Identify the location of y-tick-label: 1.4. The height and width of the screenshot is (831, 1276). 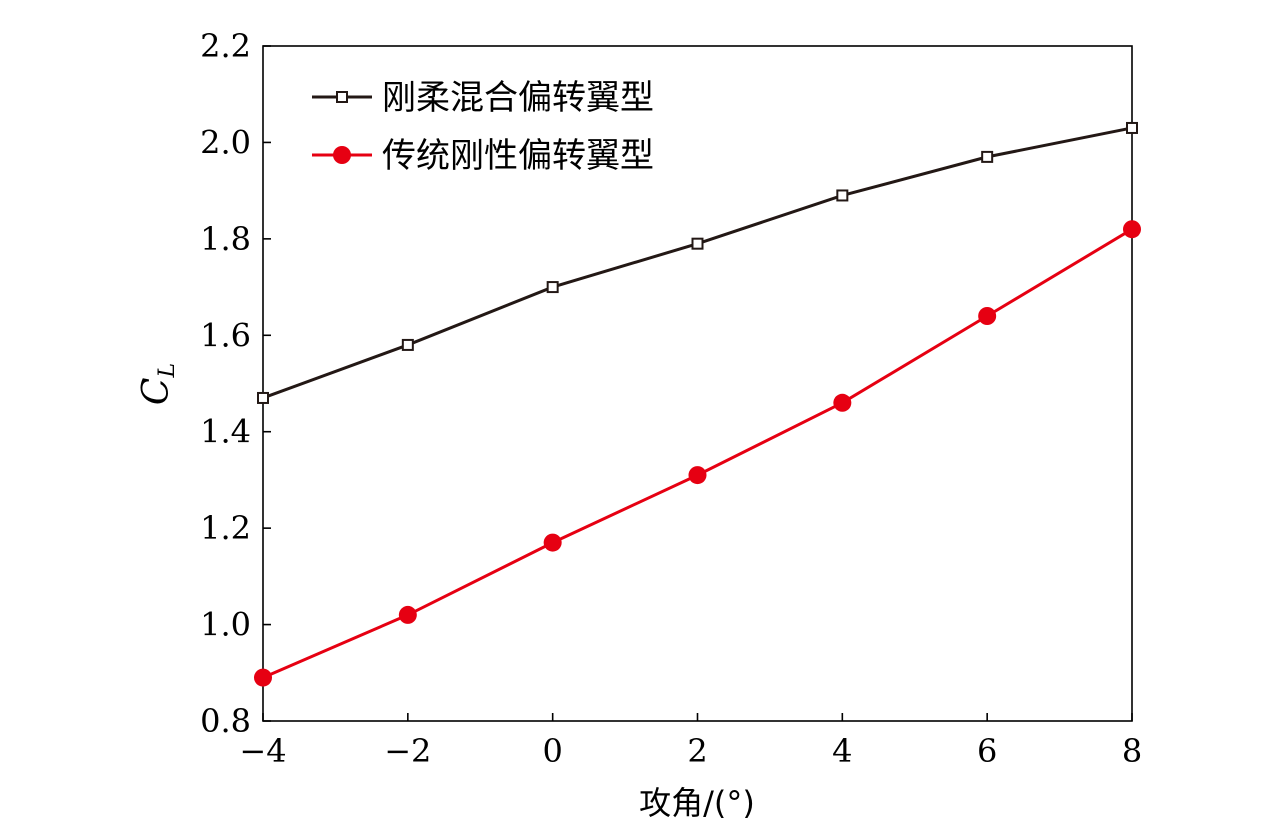
(225, 432).